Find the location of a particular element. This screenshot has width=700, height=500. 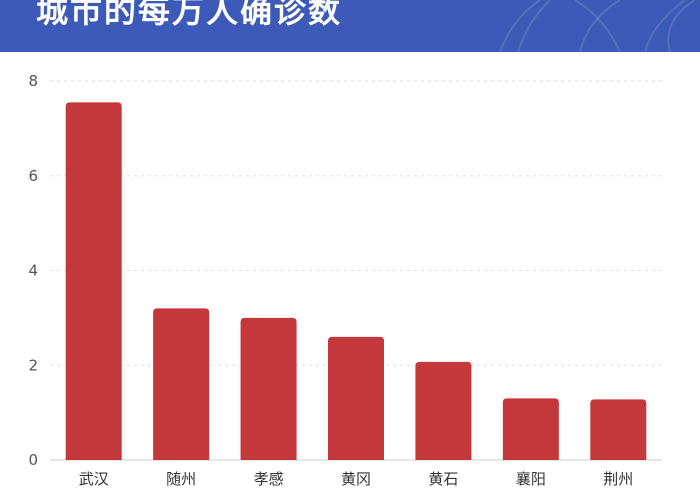

y-tick-label: 2 is located at coordinates (33, 365).